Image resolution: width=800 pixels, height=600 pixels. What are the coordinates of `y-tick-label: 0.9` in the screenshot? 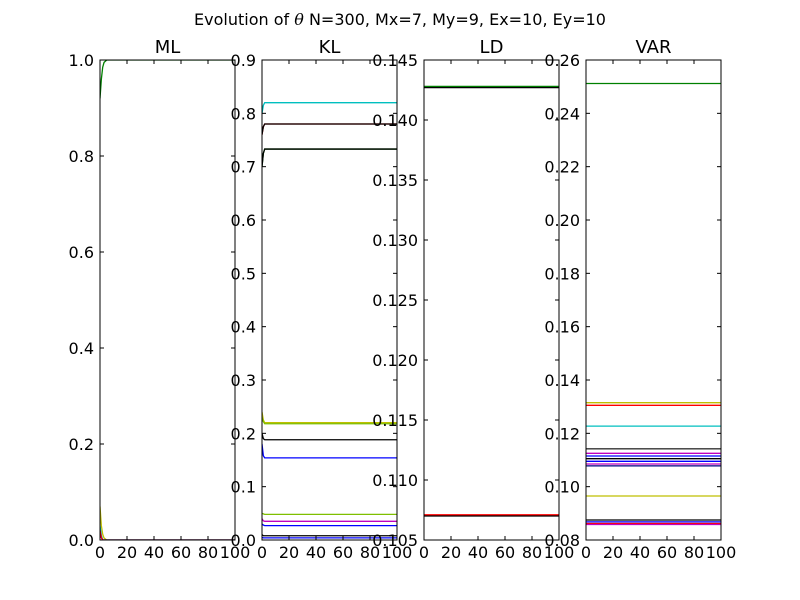 It's located at (243, 60).